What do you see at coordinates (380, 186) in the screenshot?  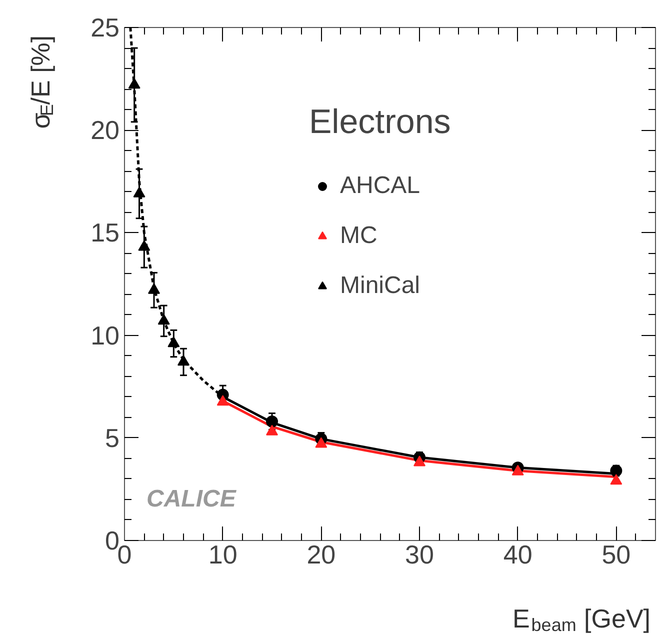 I see `legend-label: AHCAL` at bounding box center [380, 186].